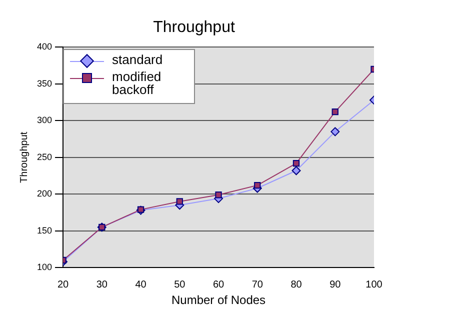 The image size is (474, 317). Describe the element at coordinates (218, 284) in the screenshot. I see `x-tick-label: 60` at that location.